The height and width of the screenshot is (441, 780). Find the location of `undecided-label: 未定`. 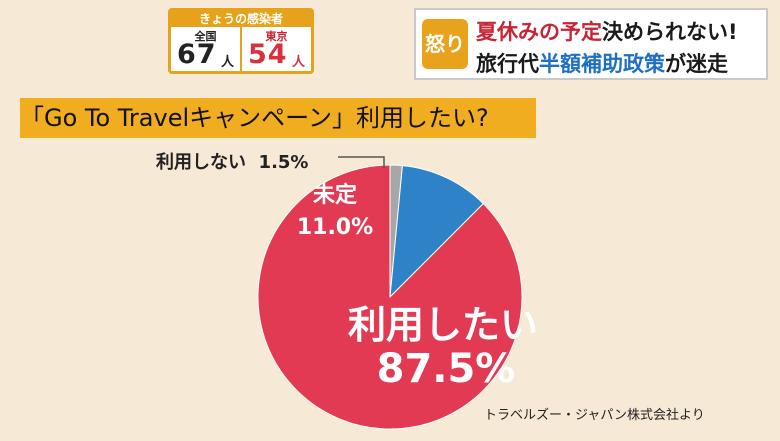

undecided-label: 未定 is located at coordinates (335, 195).